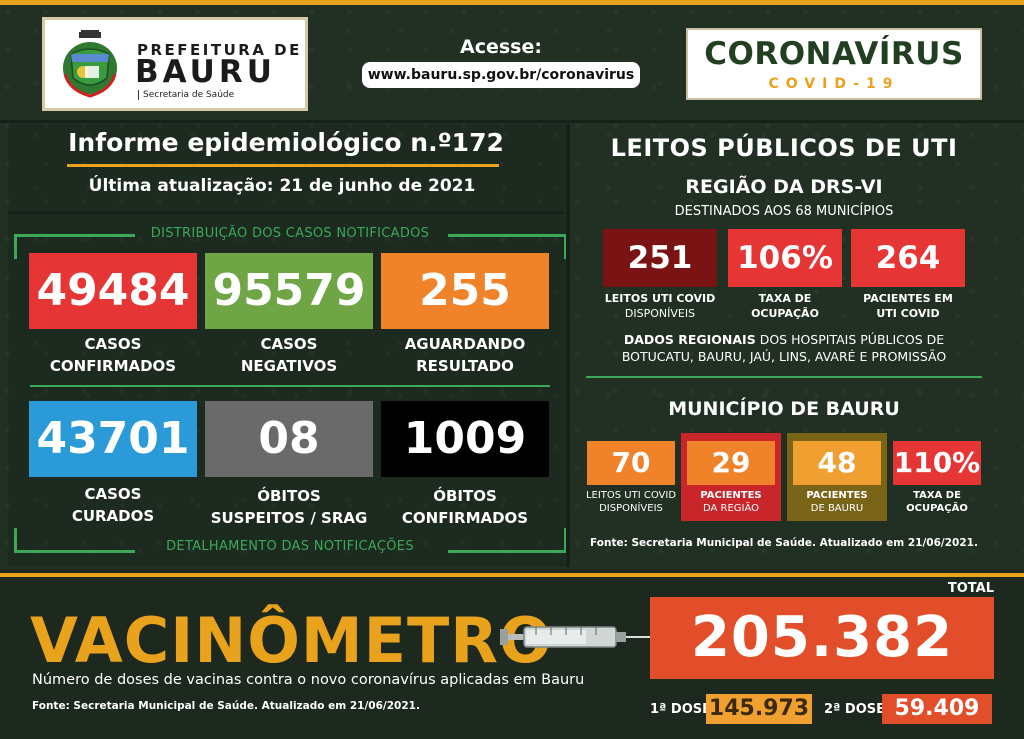 This screenshot has width=1024, height=739. Describe the element at coordinates (908, 313) in the screenshot. I see `label-line2: UTI COVID` at that location.